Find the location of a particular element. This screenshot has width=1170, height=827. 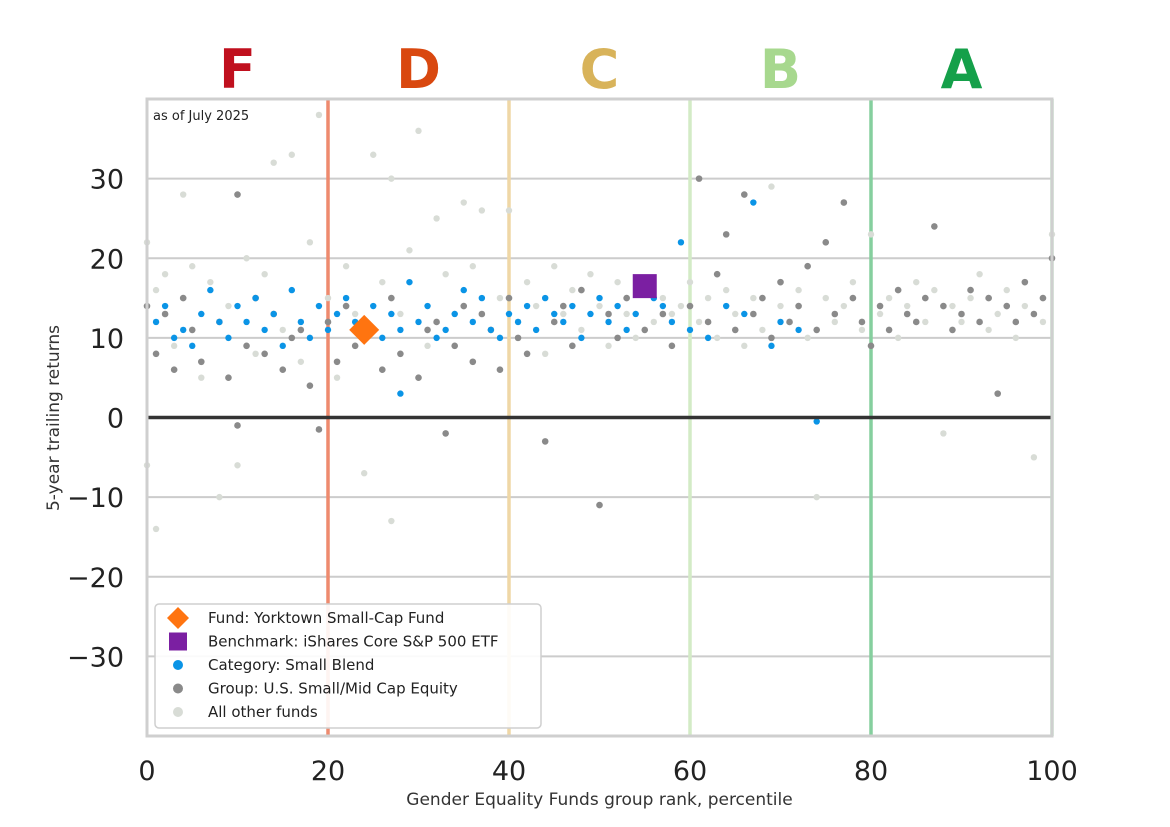

y-tick-label: −10 is located at coordinates (95, 498).